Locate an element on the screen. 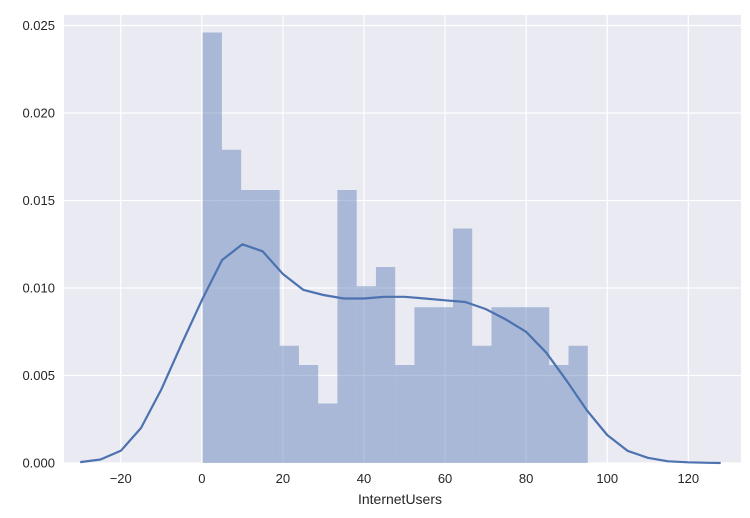 The image size is (750, 518). y-tick-labels: 0.000 0.005 0.010 0.015 0.020 0.025 is located at coordinates (38, 244).